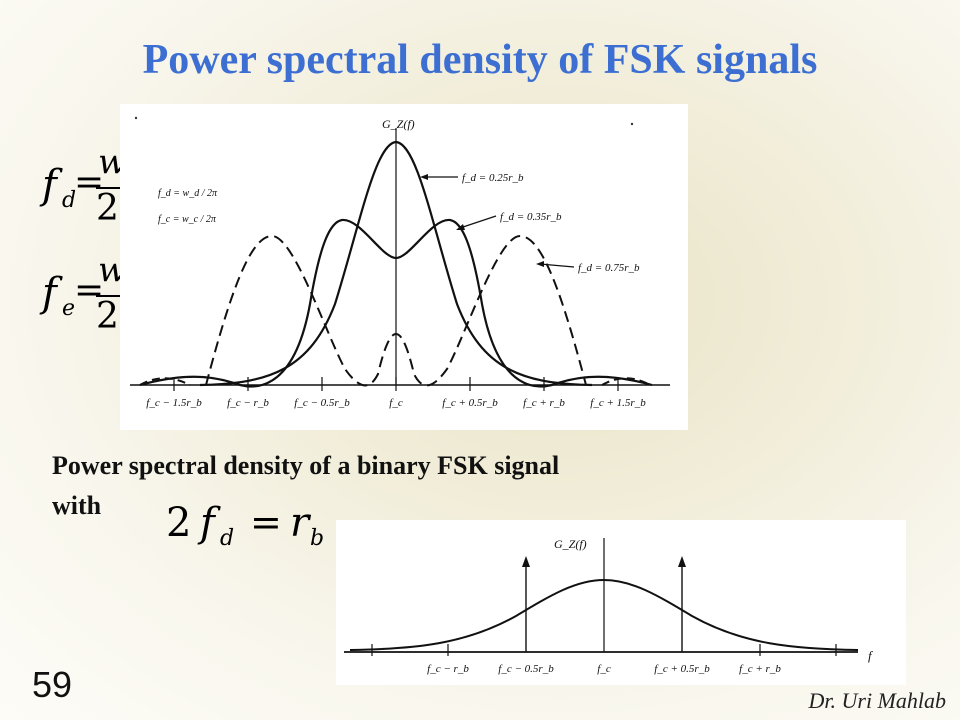  What do you see at coordinates (604, 614) in the screenshot?
I see `psd-curve` at bounding box center [604, 614].